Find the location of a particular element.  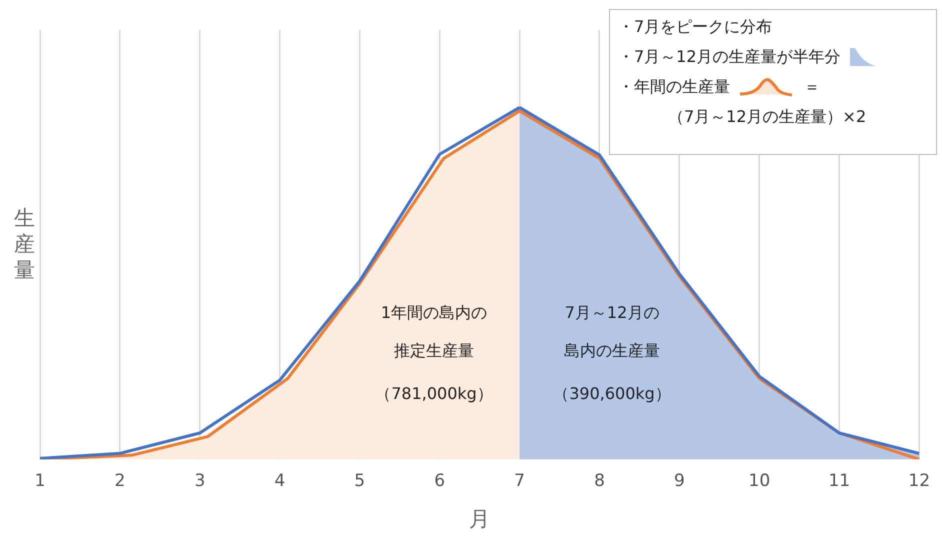

x-tick-label: 2 is located at coordinates (120, 481).